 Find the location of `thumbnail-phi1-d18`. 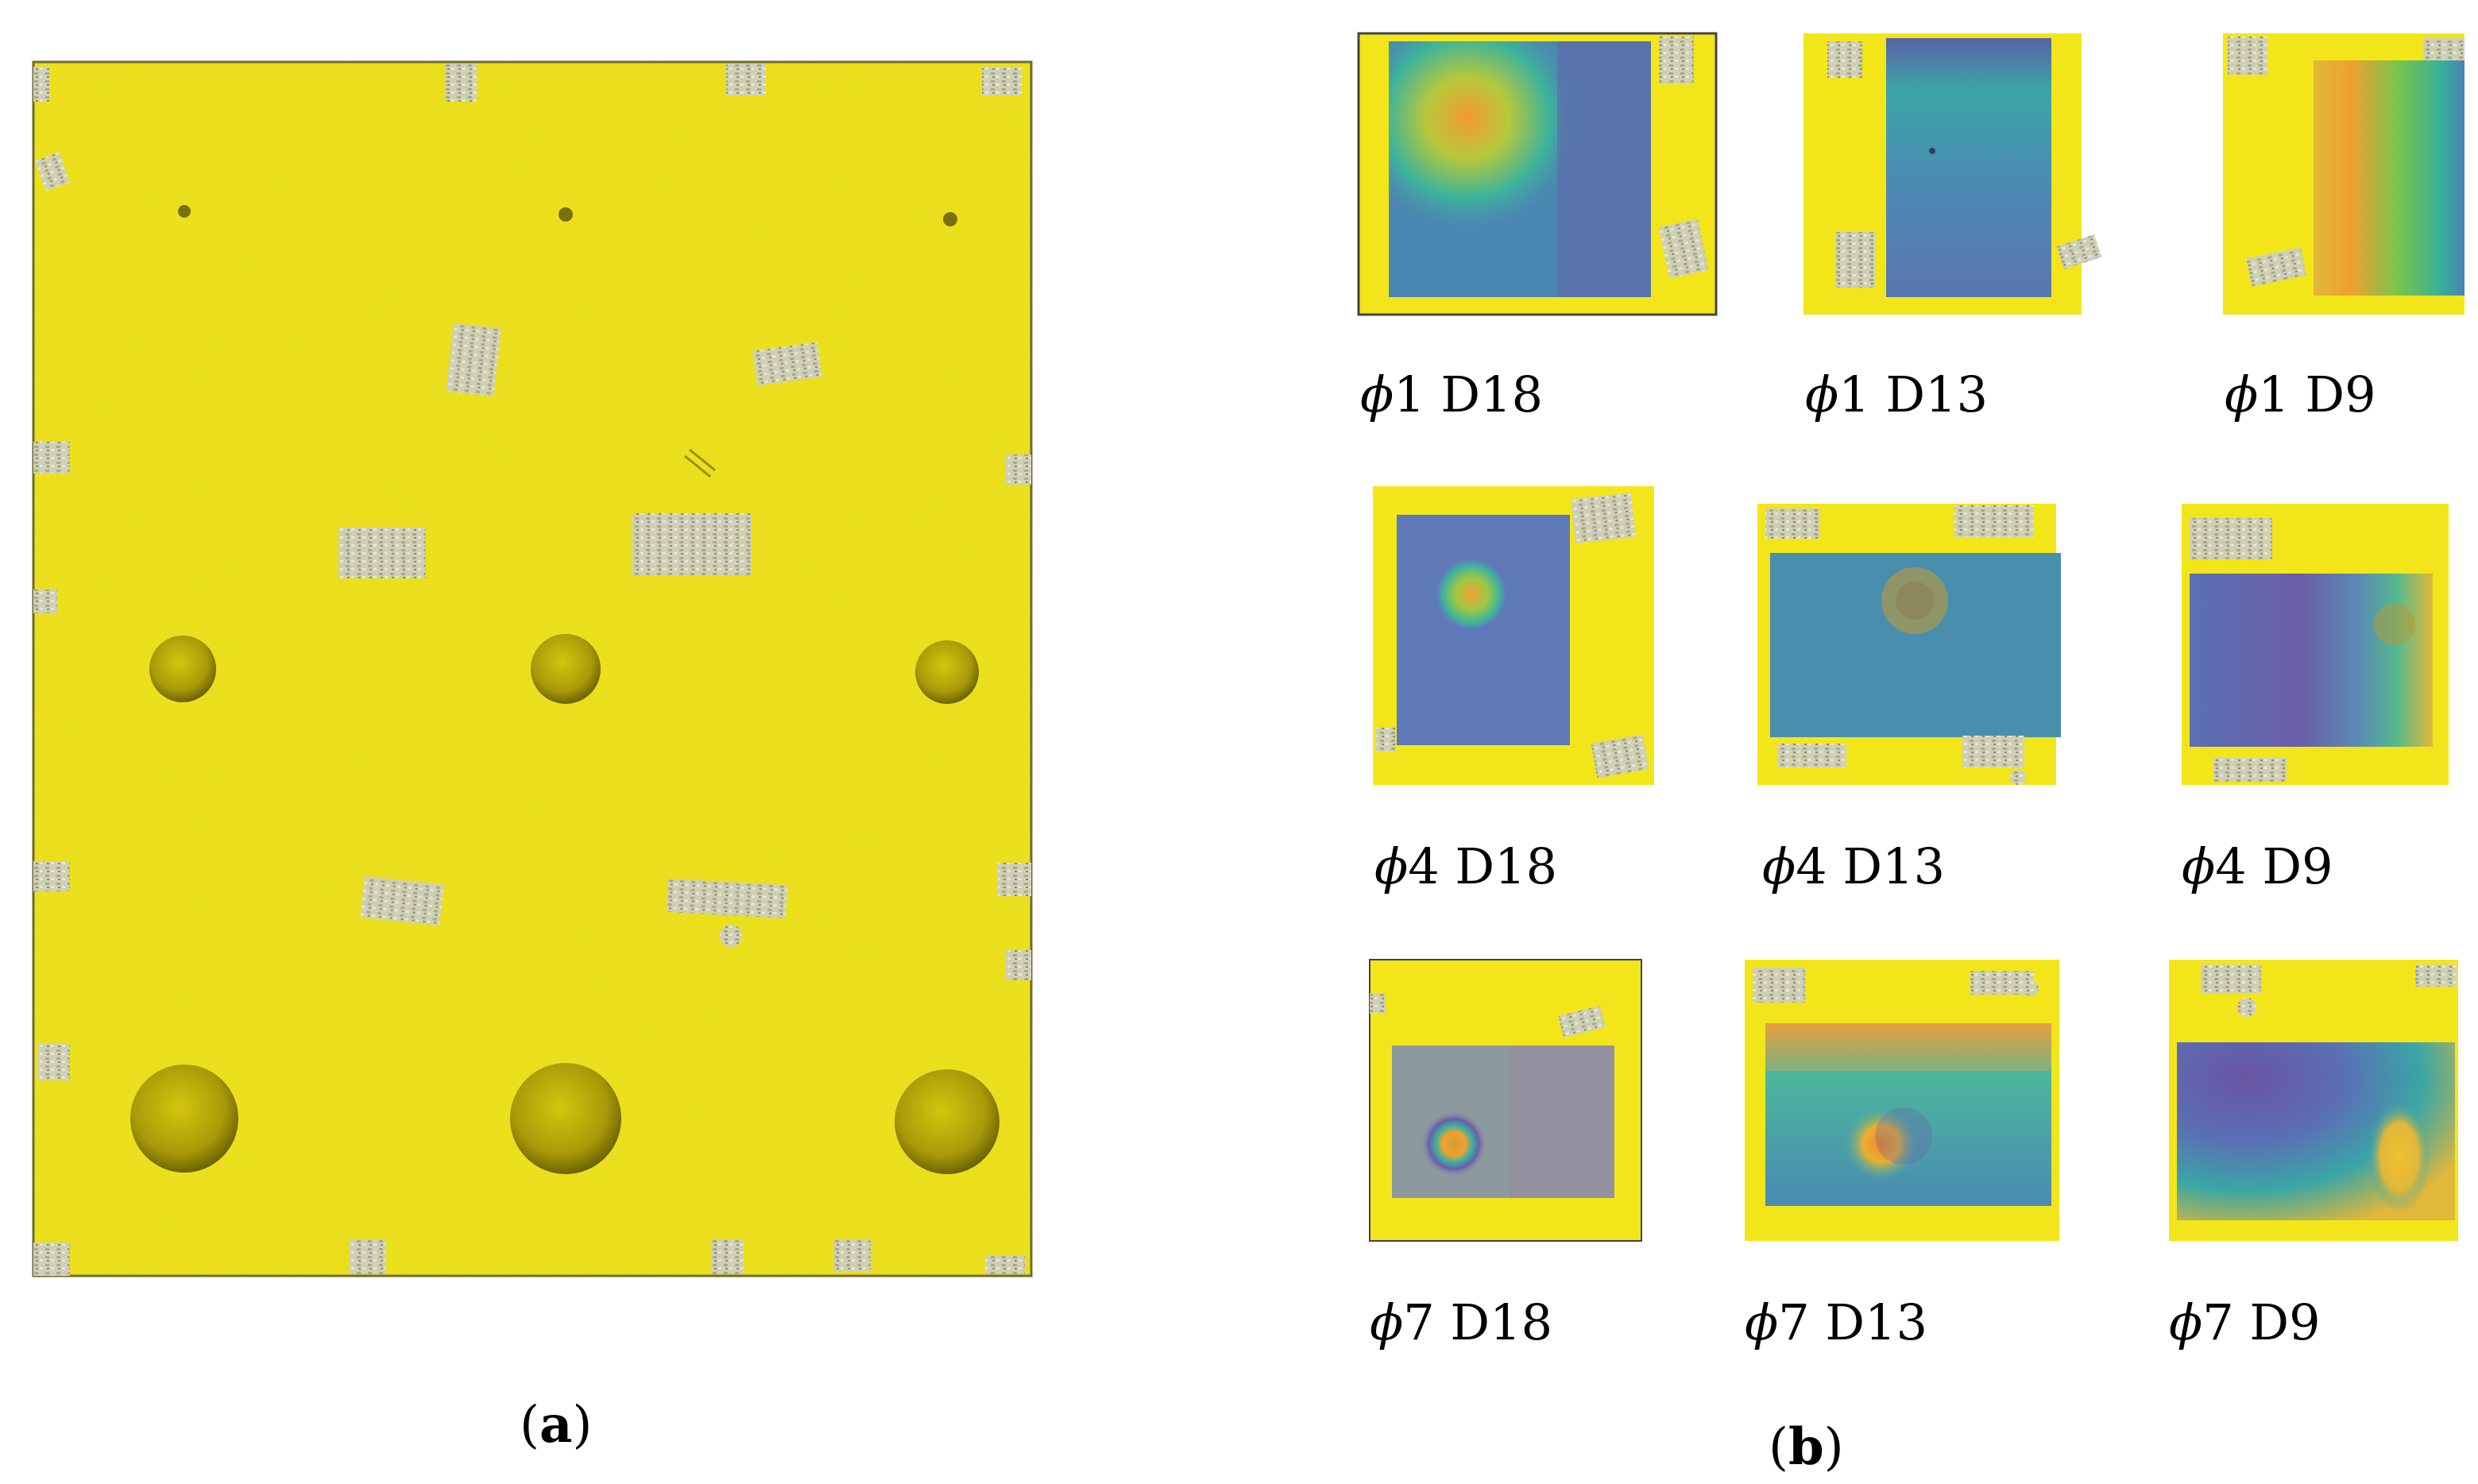

thumbnail-phi1-d18 is located at coordinates (1537, 174).